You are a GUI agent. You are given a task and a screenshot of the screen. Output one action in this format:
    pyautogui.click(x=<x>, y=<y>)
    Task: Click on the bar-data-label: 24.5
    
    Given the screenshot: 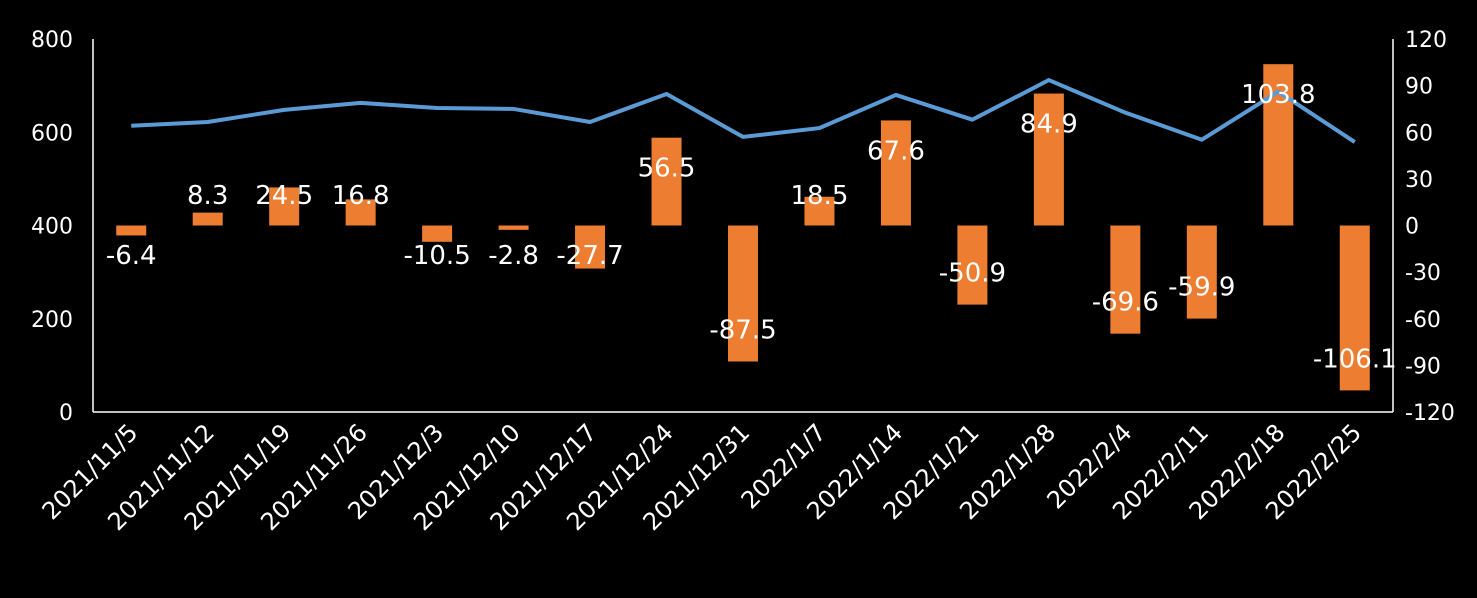 What is the action you would take?
    pyautogui.click(x=284, y=196)
    